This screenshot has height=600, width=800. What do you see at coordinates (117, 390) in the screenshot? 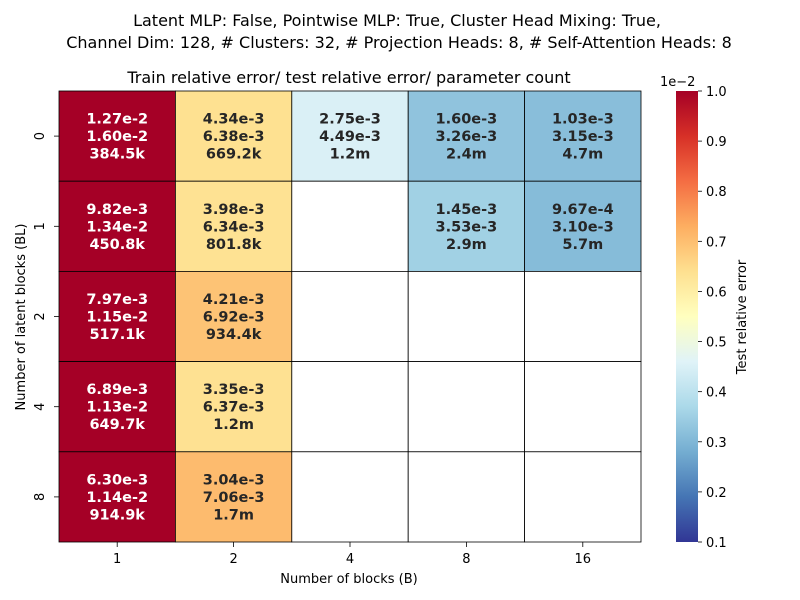
I see `cell-train-error: 6.89e-3` at bounding box center [117, 390].